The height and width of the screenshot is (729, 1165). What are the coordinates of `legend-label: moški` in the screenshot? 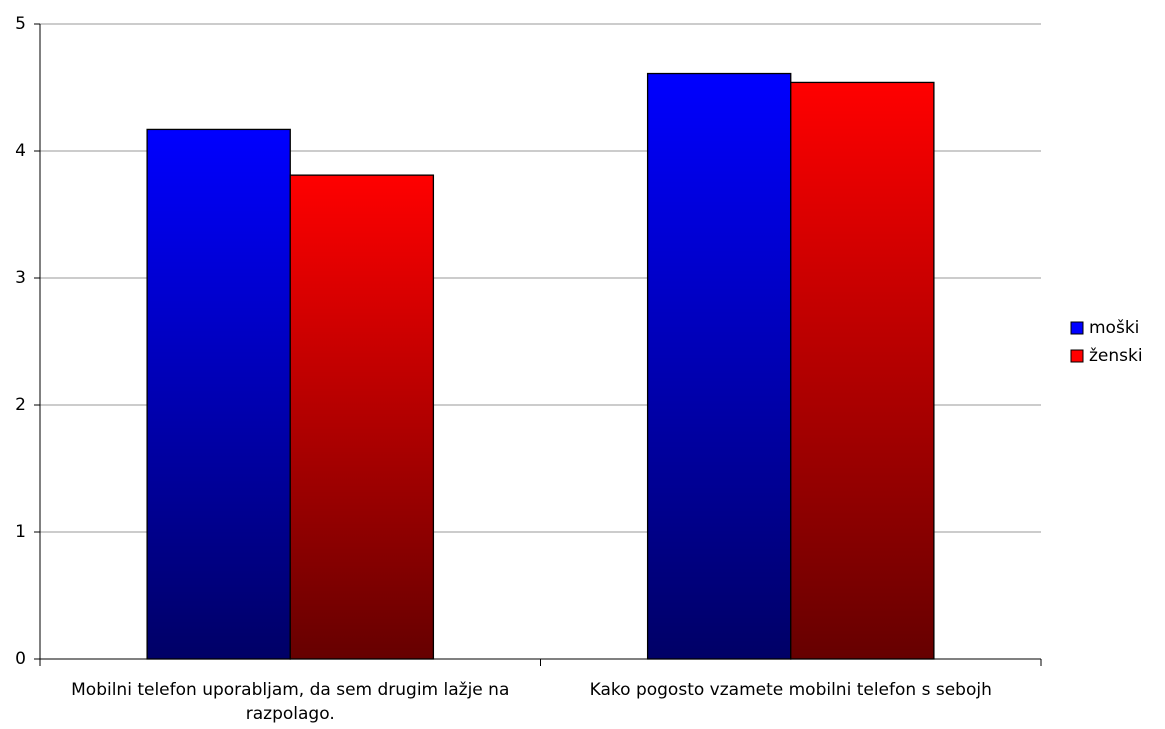 It's located at (1114, 328).